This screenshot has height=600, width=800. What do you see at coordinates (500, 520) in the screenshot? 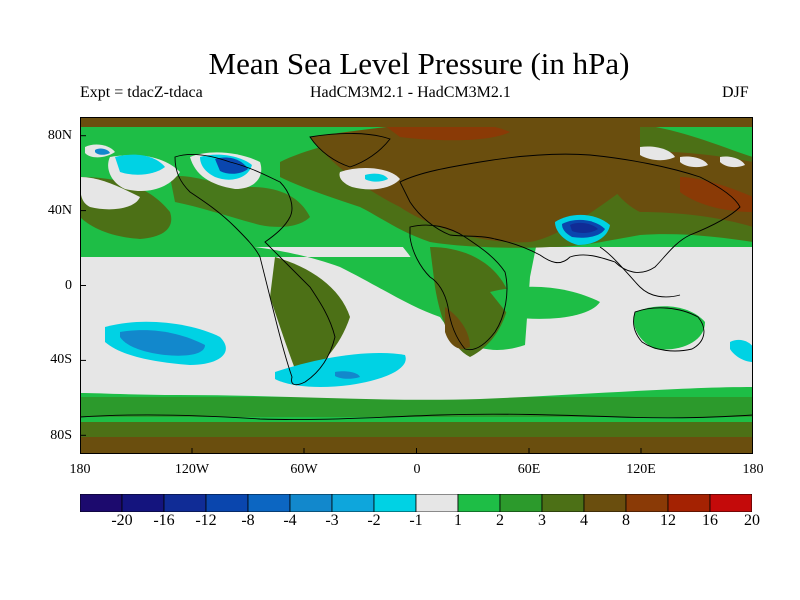
I see `colorbar-label: 2` at bounding box center [500, 520].